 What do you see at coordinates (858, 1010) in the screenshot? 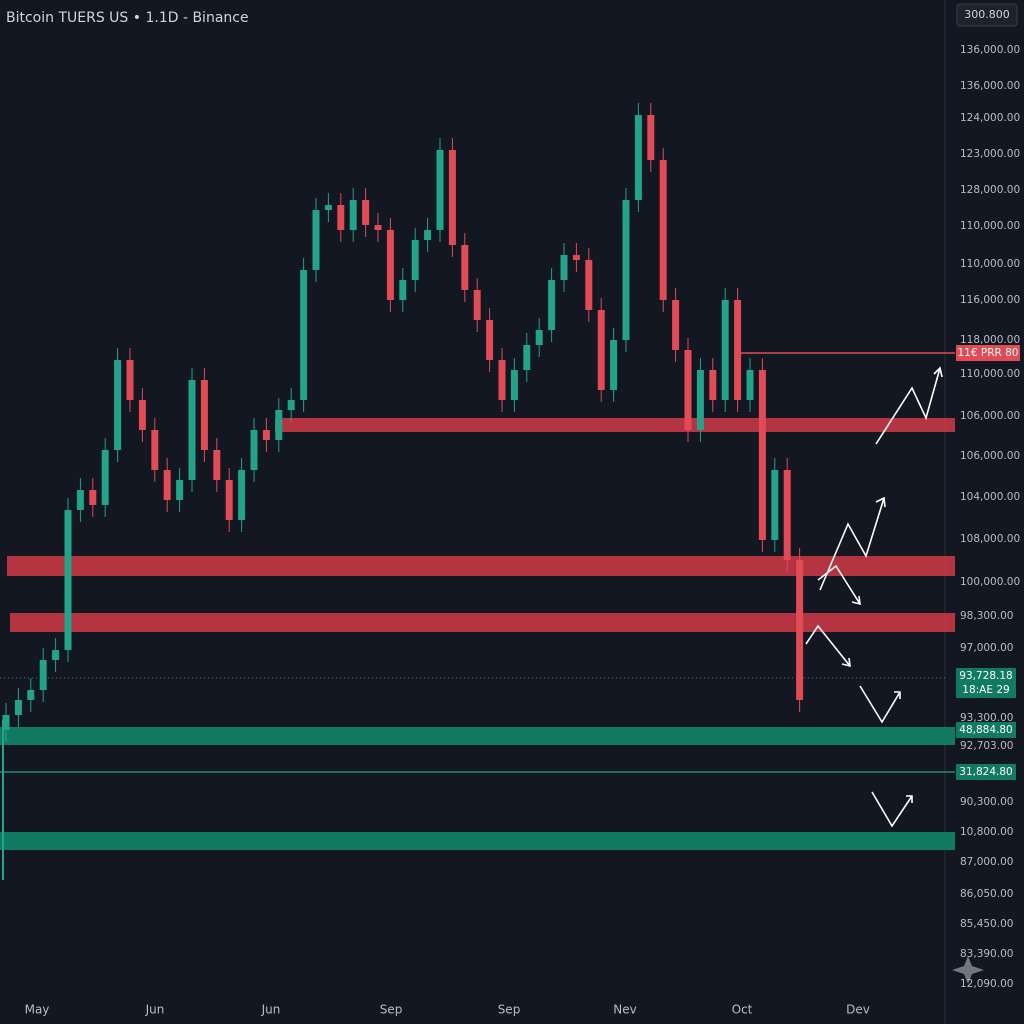
I see `time-axis-label: Dev` at bounding box center [858, 1010].